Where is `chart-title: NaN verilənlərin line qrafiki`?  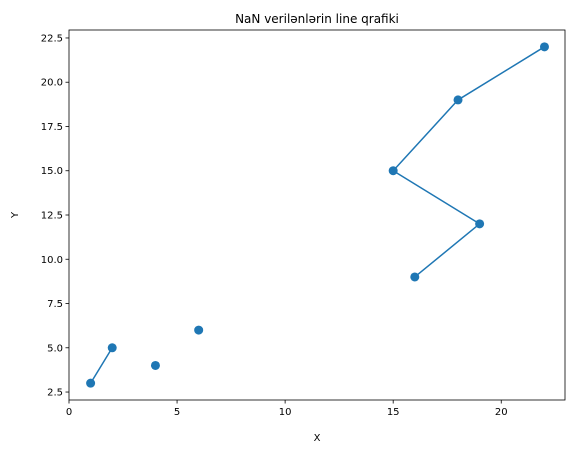
chart-title: NaN verilənlərin line qrafiki is located at coordinates (317, 19).